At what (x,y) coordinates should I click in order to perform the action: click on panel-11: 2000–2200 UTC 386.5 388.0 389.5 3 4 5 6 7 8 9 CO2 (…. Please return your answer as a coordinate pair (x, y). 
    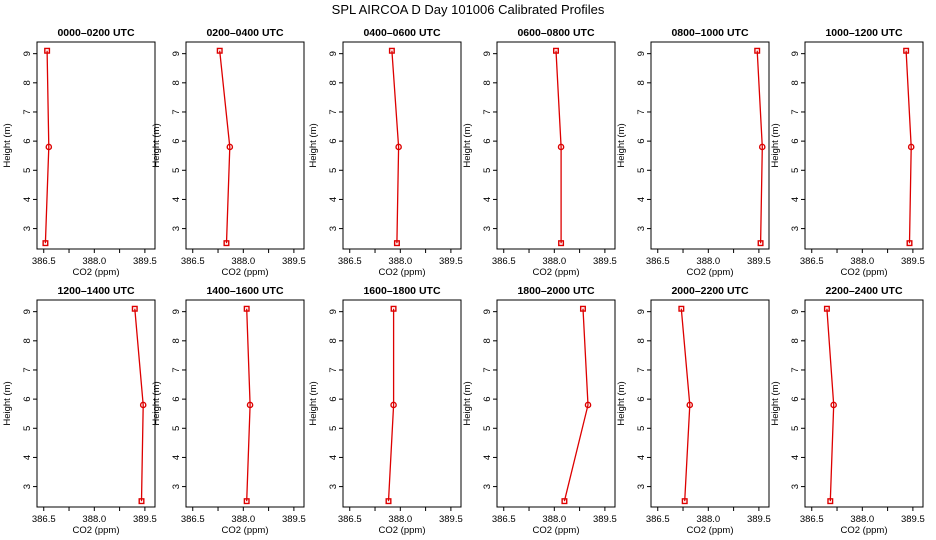
    Looking at the image, I should click on (693, 410).